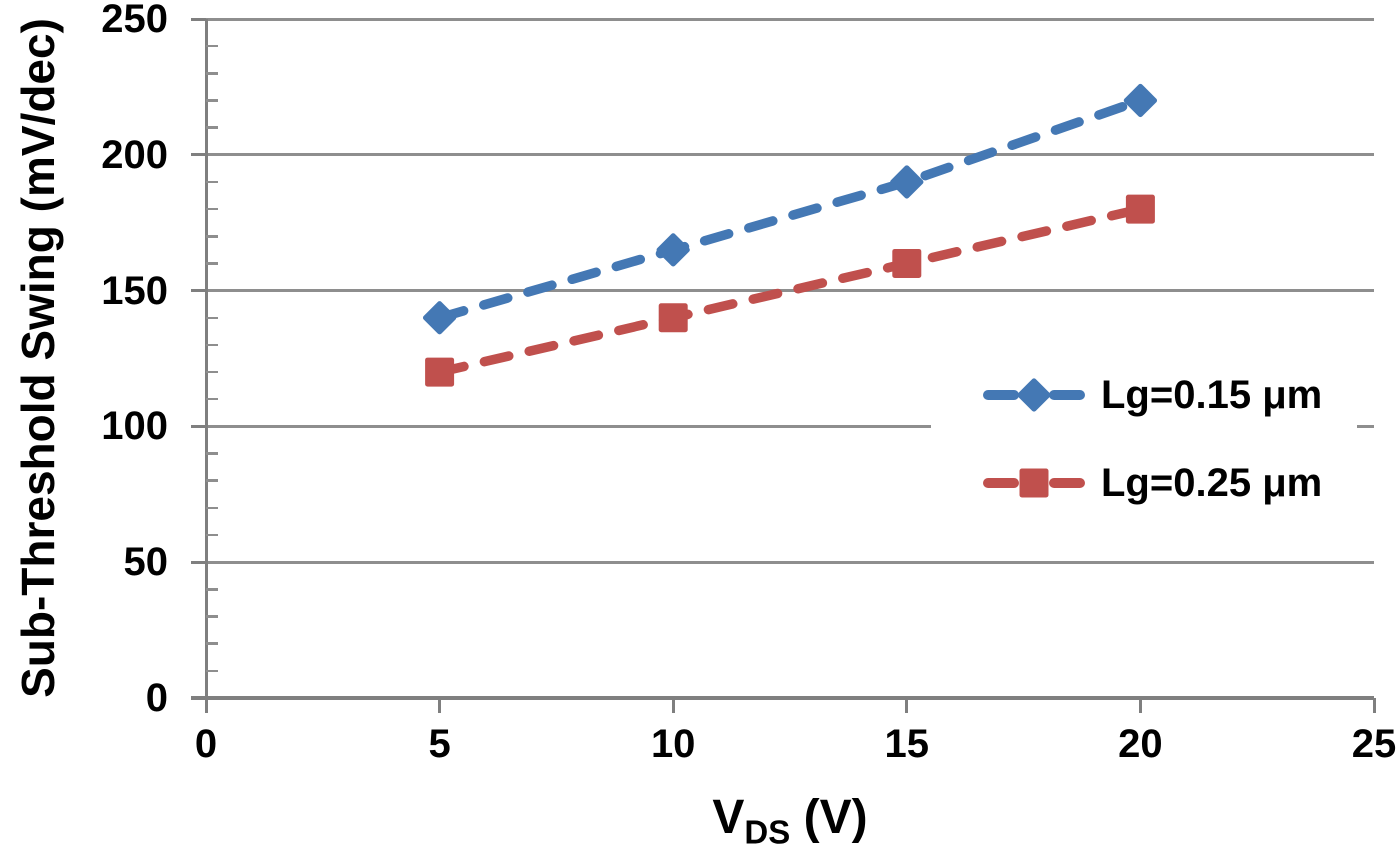 This screenshot has height=867, width=1400. Describe the element at coordinates (206, 366) in the screenshot. I see `y-axis-line` at that location.